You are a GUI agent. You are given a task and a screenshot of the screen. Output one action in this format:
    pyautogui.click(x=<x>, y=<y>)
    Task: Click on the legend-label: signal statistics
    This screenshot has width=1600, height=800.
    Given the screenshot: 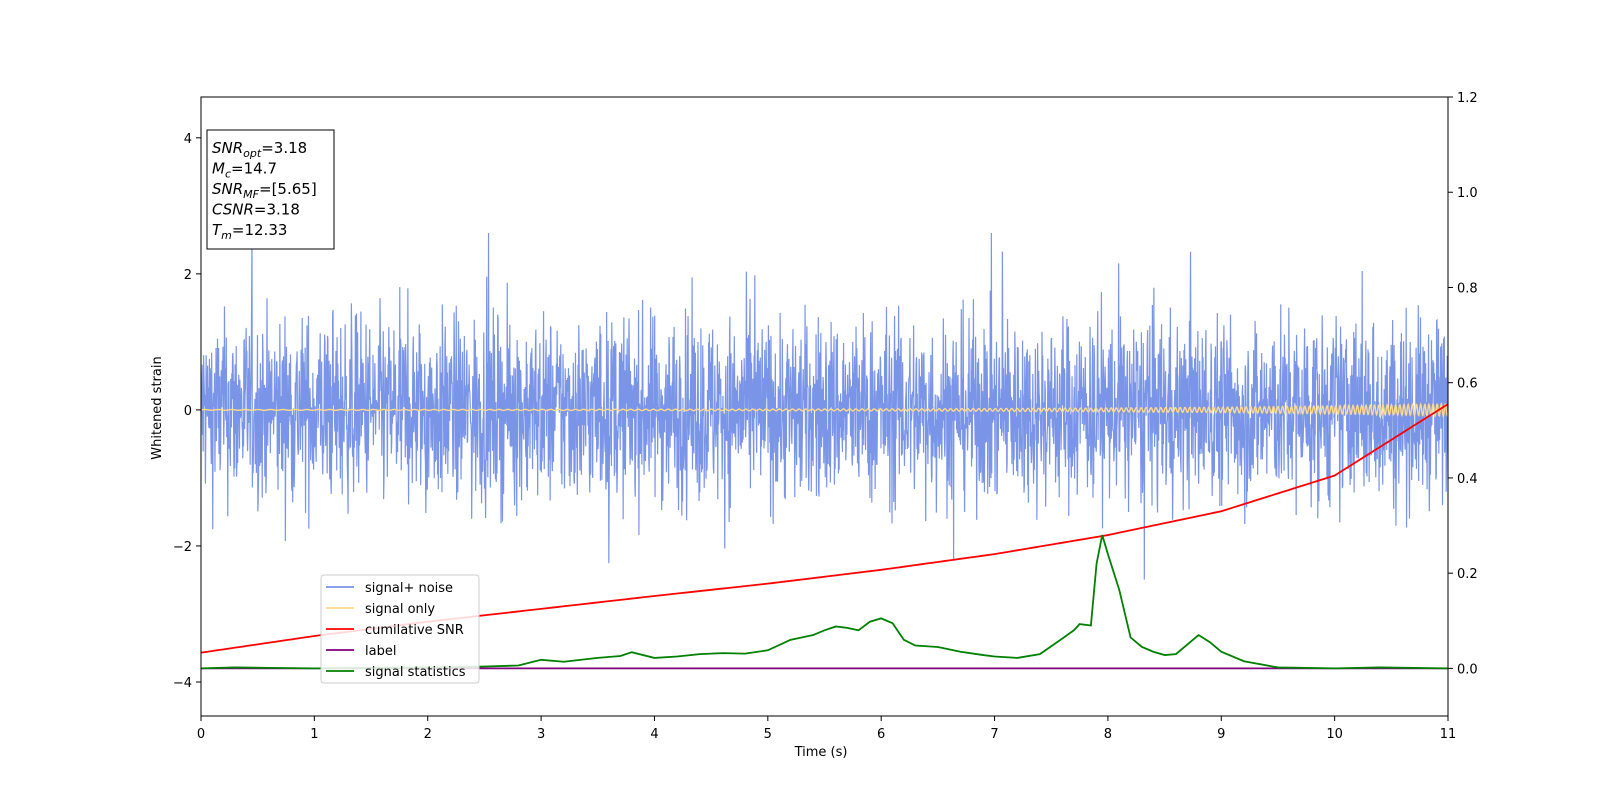 What is the action you would take?
    pyautogui.click(x=415, y=672)
    